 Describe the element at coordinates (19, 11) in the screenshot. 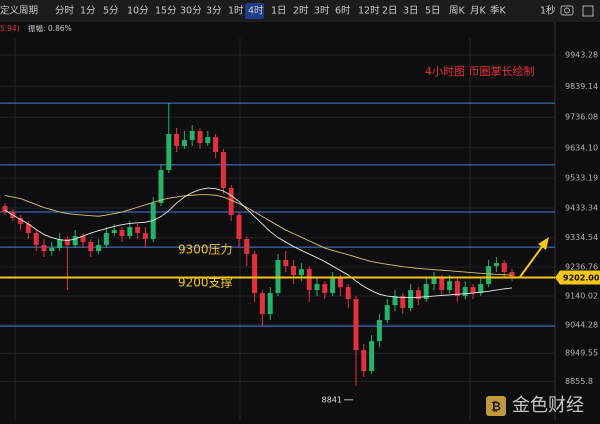

I see `toolbar-tab: 定义周期` at that location.